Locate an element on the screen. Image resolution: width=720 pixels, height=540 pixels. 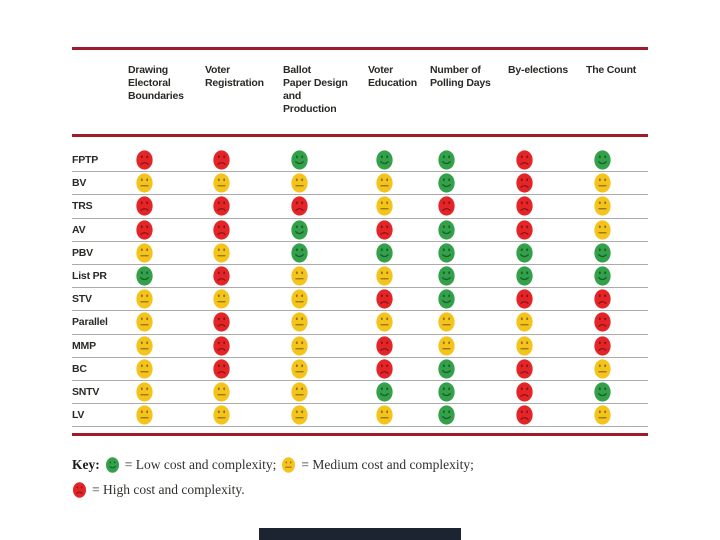
column-header: Number of Polling Days is located at coordinates (460, 76).